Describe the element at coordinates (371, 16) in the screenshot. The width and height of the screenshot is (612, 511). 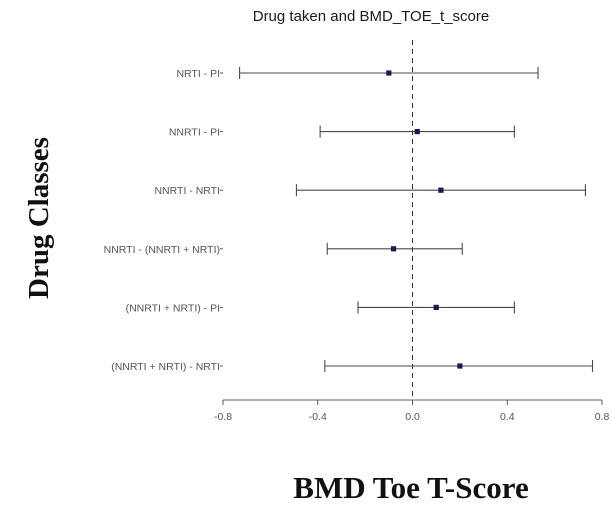
I see `chart-title: Drug taken and BMD_TOE_t_score` at that location.